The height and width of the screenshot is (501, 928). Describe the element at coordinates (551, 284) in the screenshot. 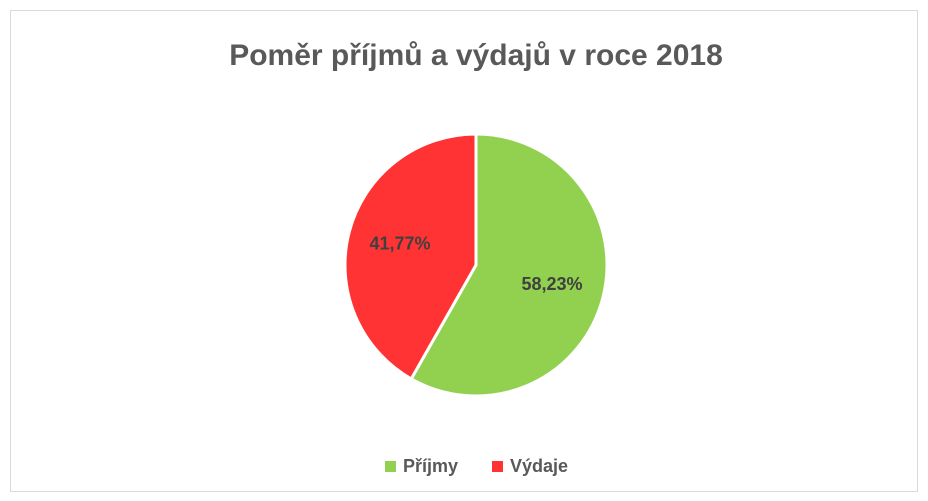

I see `data-label: 58,23%` at that location.